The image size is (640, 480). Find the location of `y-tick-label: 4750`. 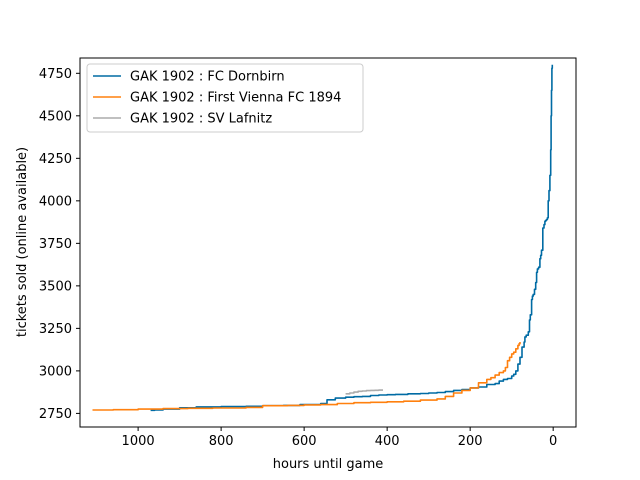

y-tick-label: 4750 is located at coordinates (55, 74).